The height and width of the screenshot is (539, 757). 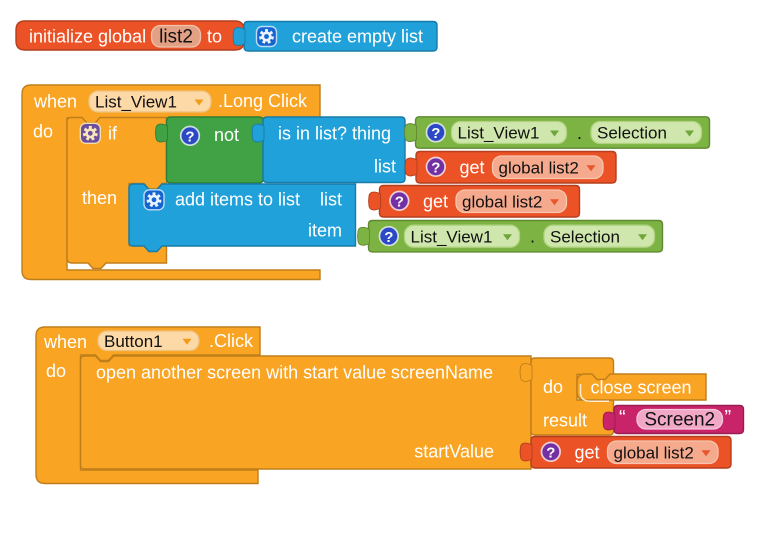 What do you see at coordinates (113, 134) in the screenshot?
I see `svg-text: if` at bounding box center [113, 134].